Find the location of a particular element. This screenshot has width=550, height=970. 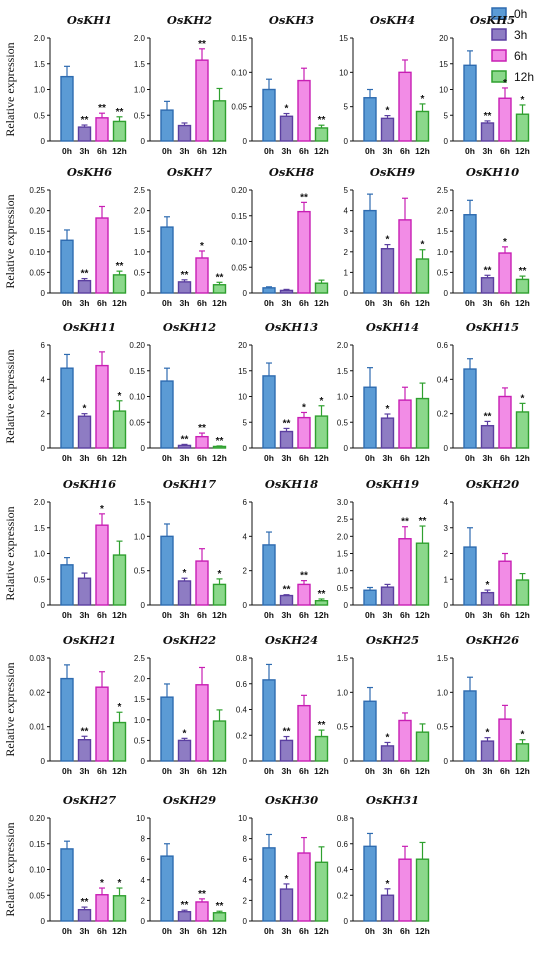

panel-title: OsKH10 is located at coordinates (492, 172).